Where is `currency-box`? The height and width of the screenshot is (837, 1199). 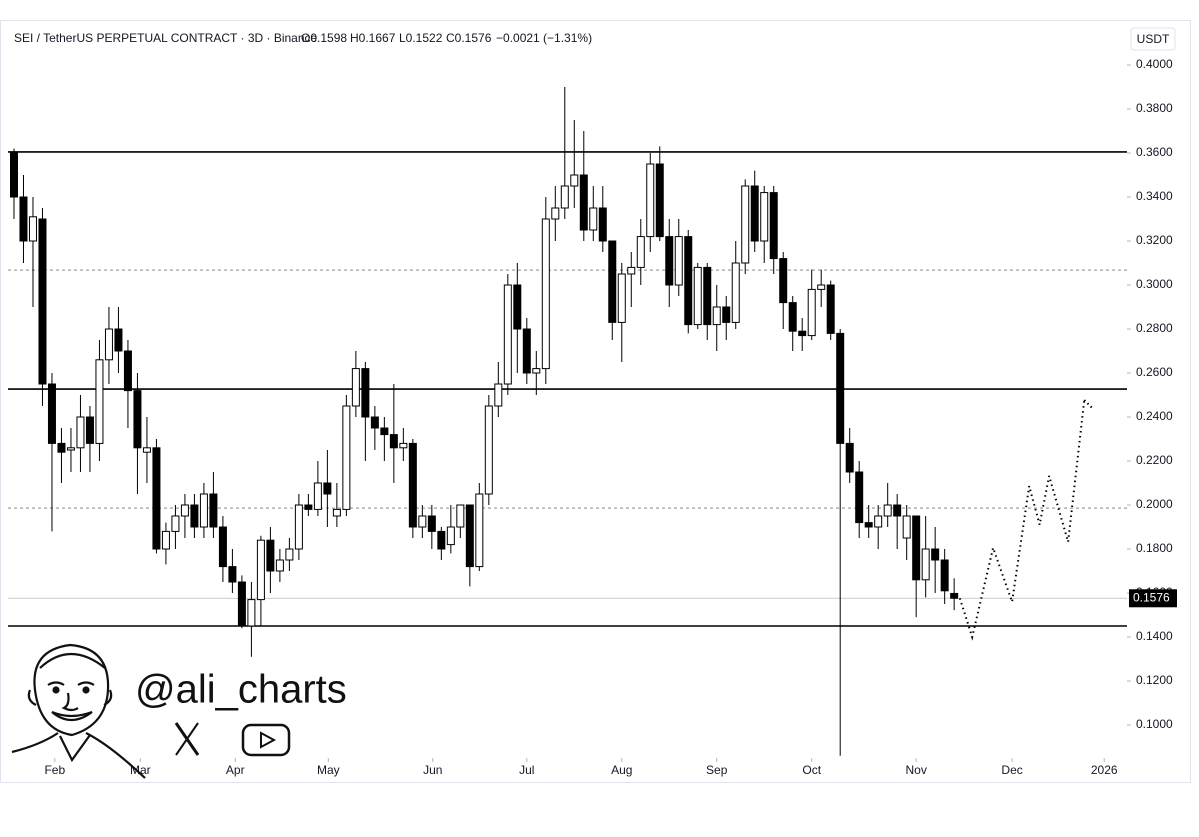 currency-box is located at coordinates (1153, 39).